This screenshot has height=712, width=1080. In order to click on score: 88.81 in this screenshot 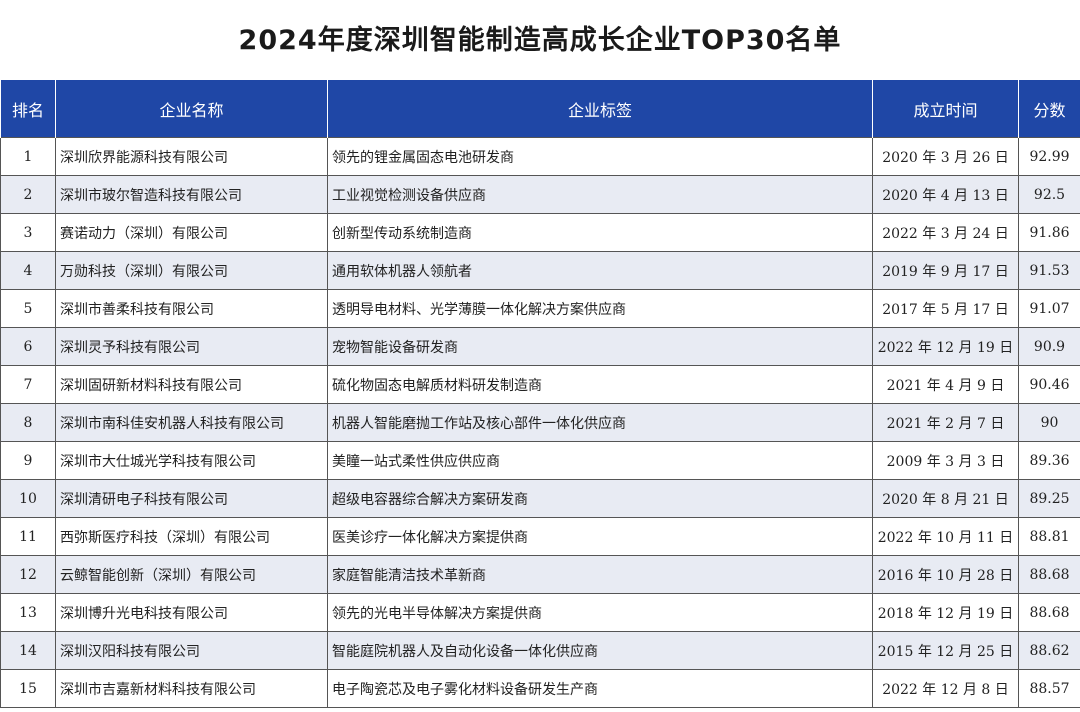, I will do `click(1049, 536)`.